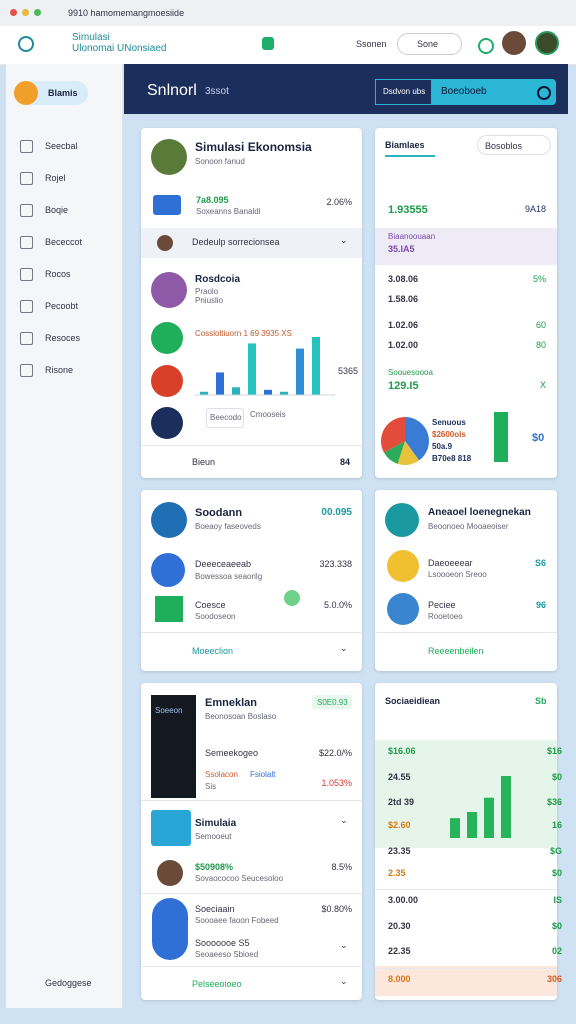  I want to click on badge: Sb, so click(541, 701).